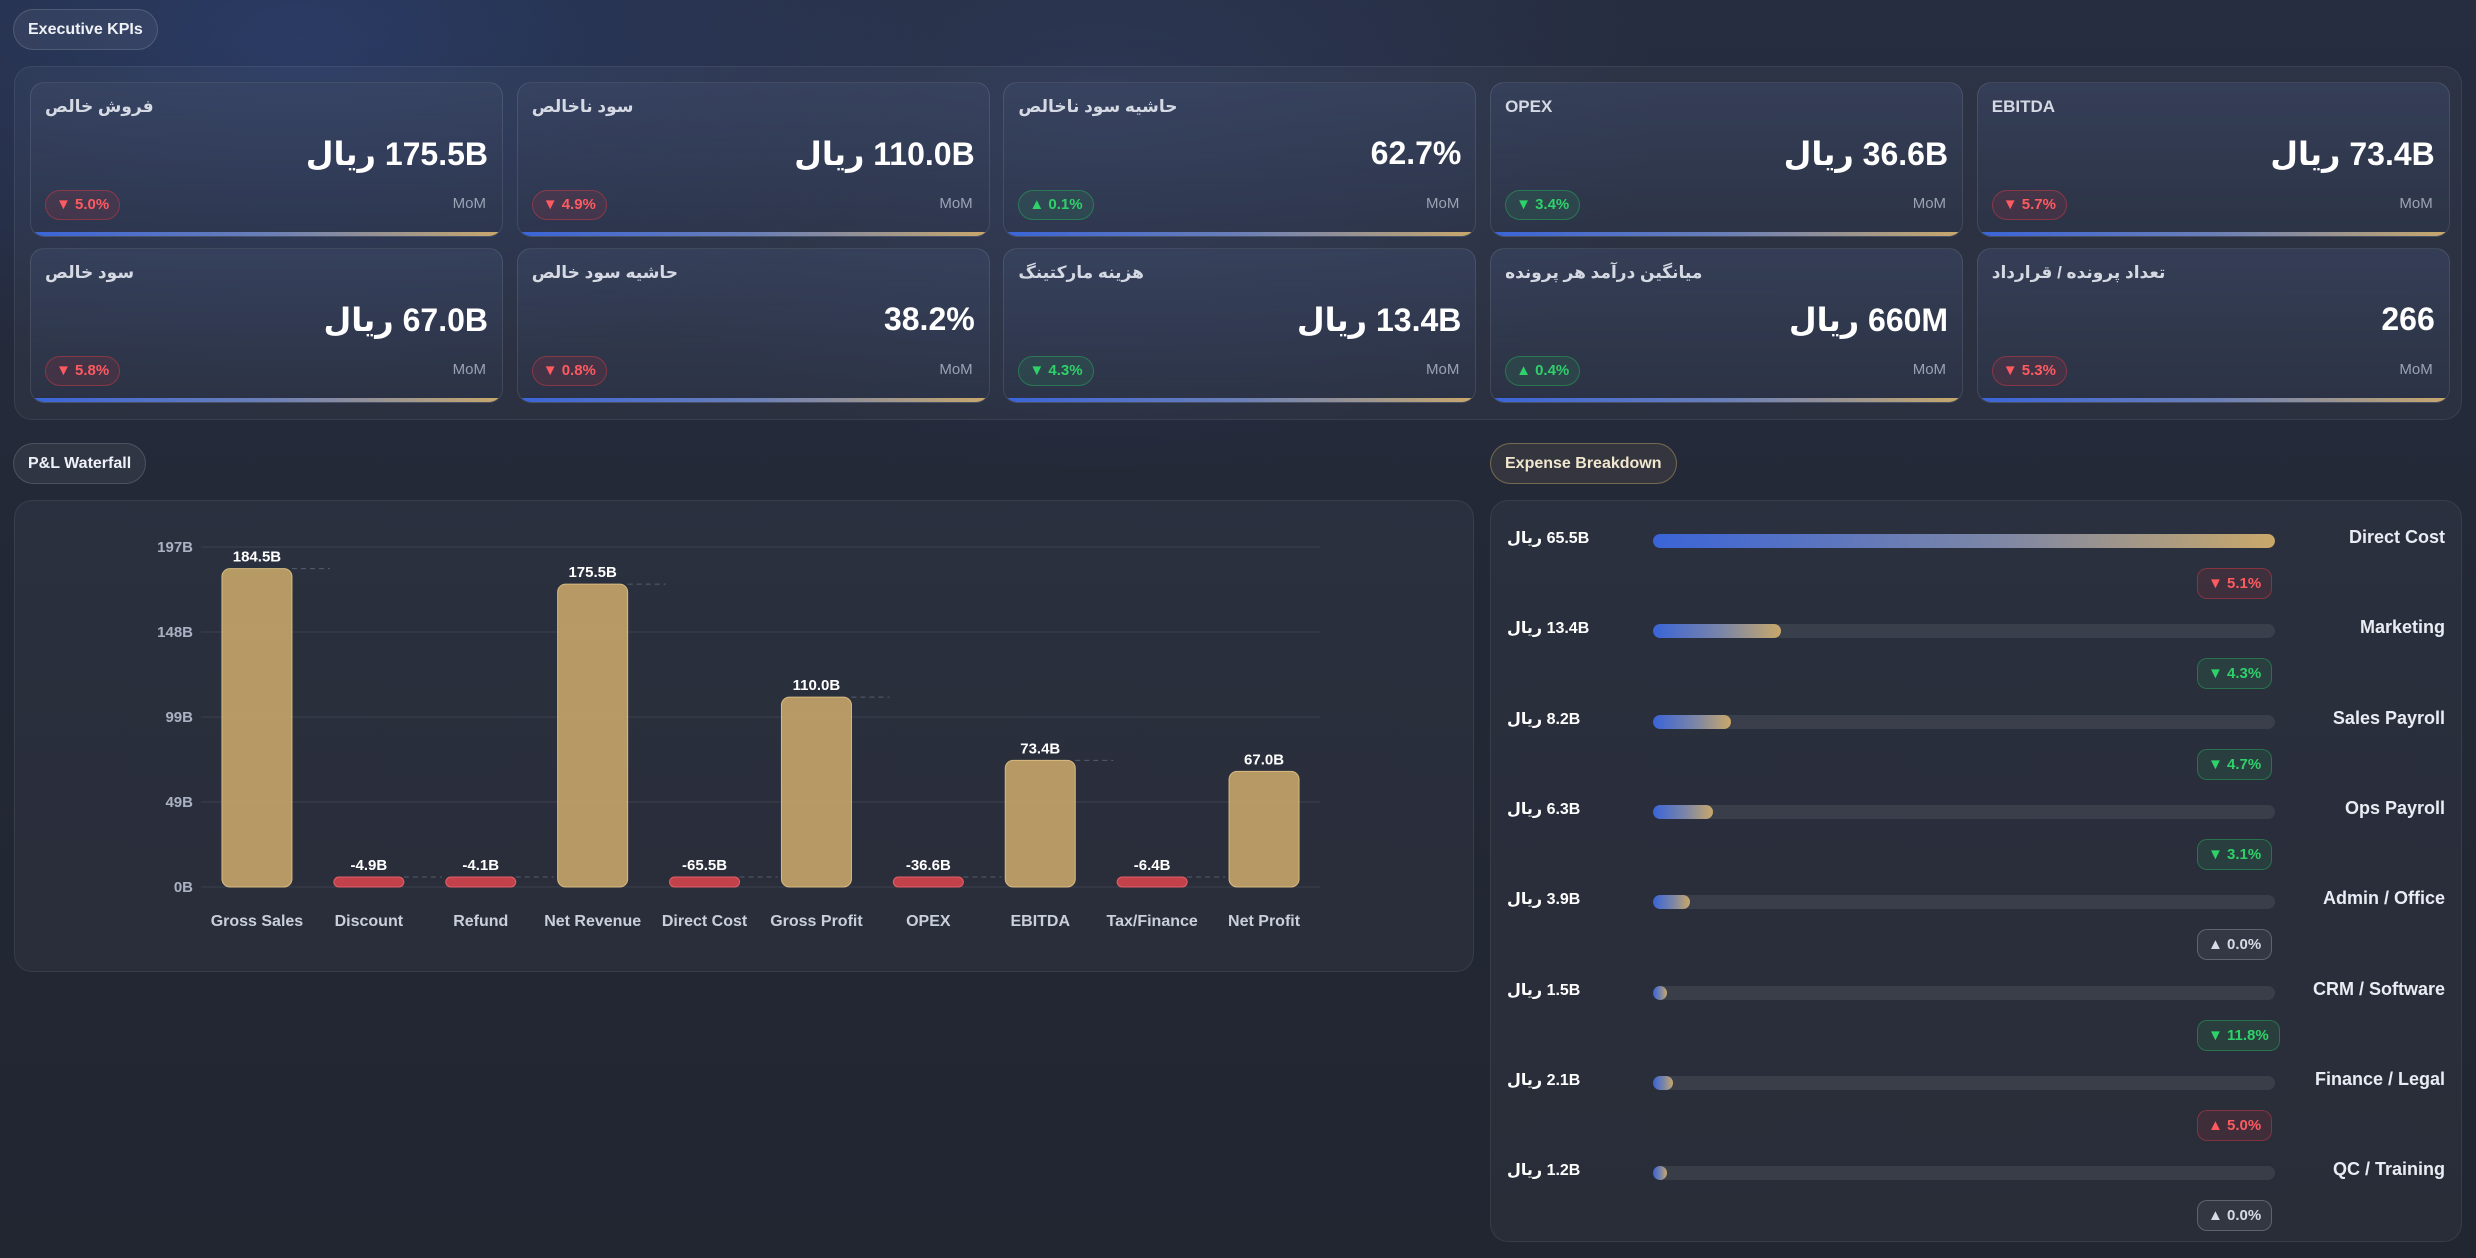 The height and width of the screenshot is (1258, 2476). Describe the element at coordinates (1416, 153) in the screenshot. I see `kpi-value: 62.7%` at that location.